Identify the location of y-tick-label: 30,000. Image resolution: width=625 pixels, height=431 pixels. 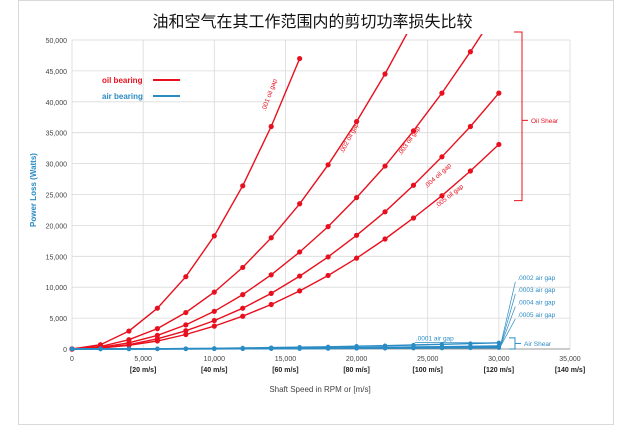
(57, 165).